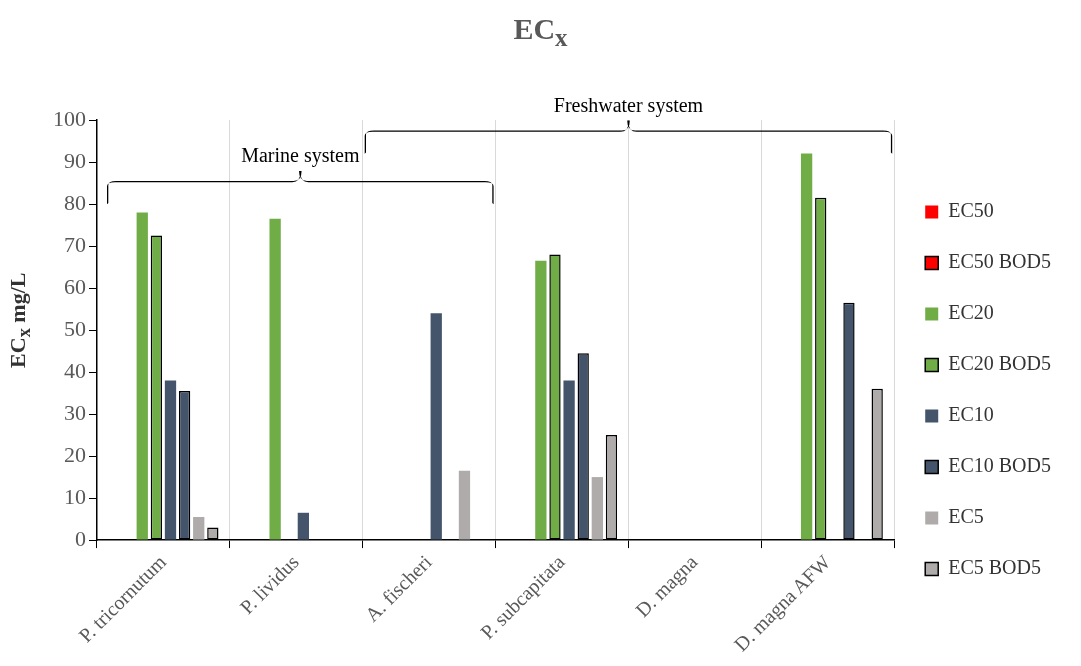 Image resolution: width=1081 pixels, height=666 pixels. What do you see at coordinates (971, 414) in the screenshot?
I see `legend-label: EC10` at bounding box center [971, 414].